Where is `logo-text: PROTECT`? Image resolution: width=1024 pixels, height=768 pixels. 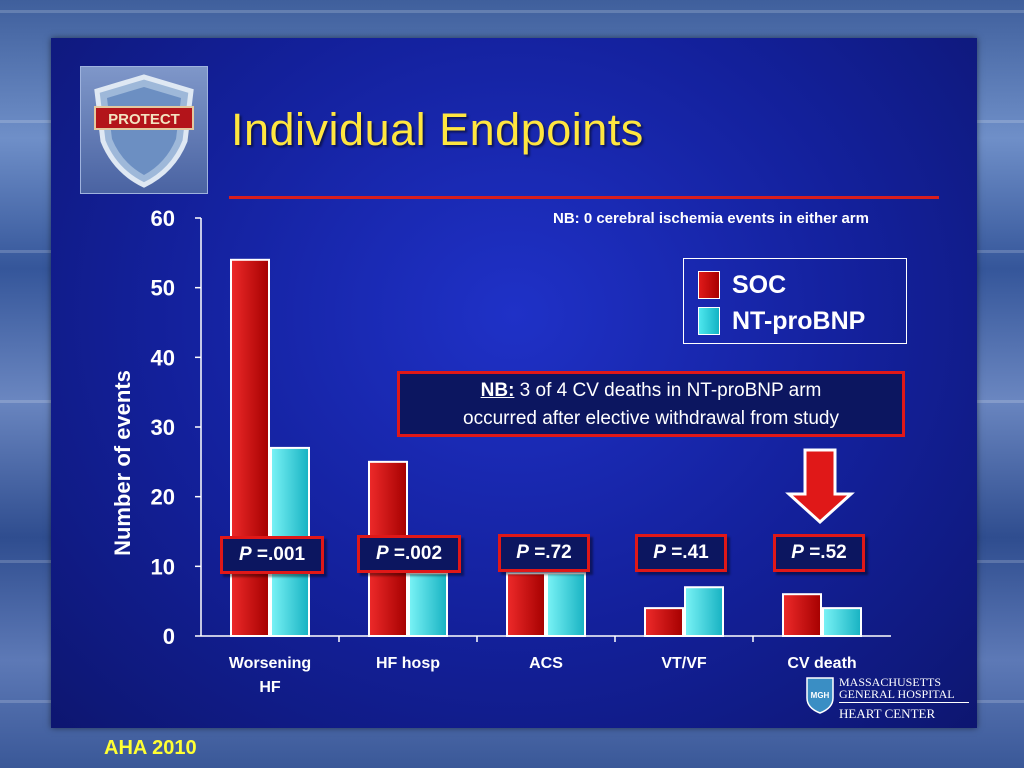
logo-text: PROTECT is located at coordinates (144, 119).